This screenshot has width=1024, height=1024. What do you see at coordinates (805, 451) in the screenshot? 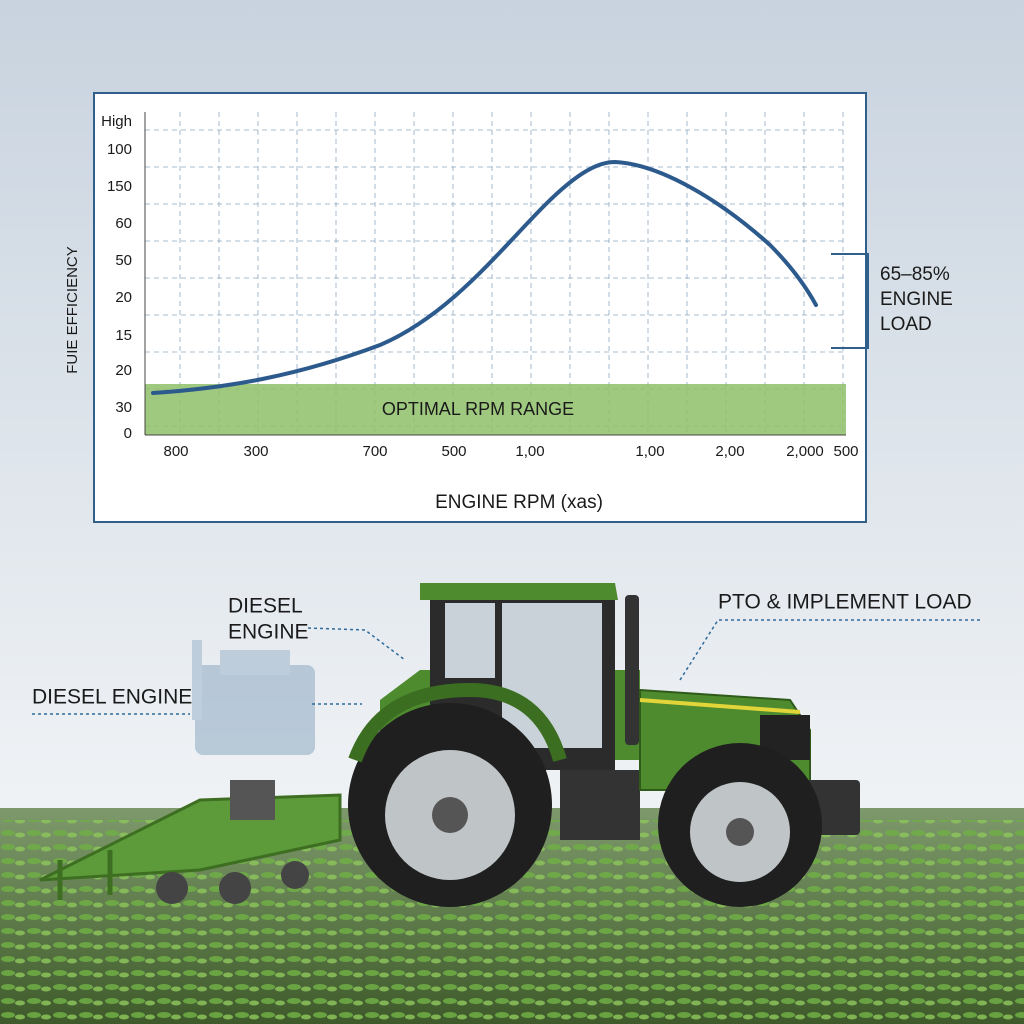
I see `x-tick-label: 2,000` at bounding box center [805, 451].